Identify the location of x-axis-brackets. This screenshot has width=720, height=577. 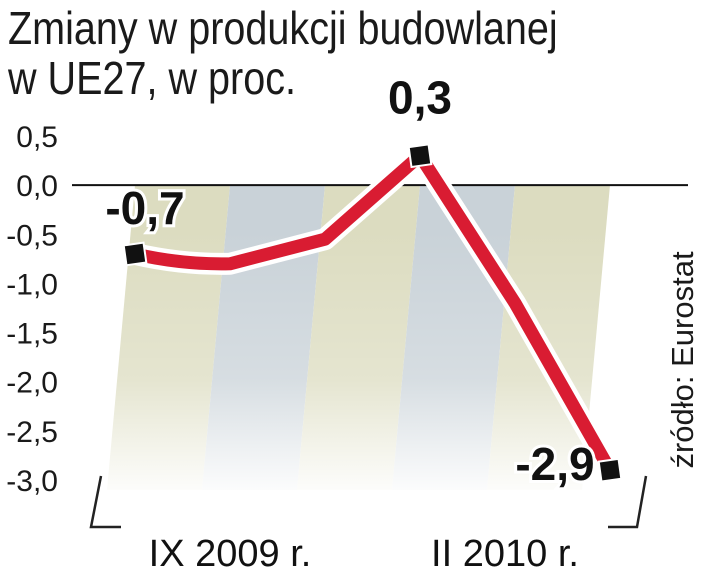
(368, 502).